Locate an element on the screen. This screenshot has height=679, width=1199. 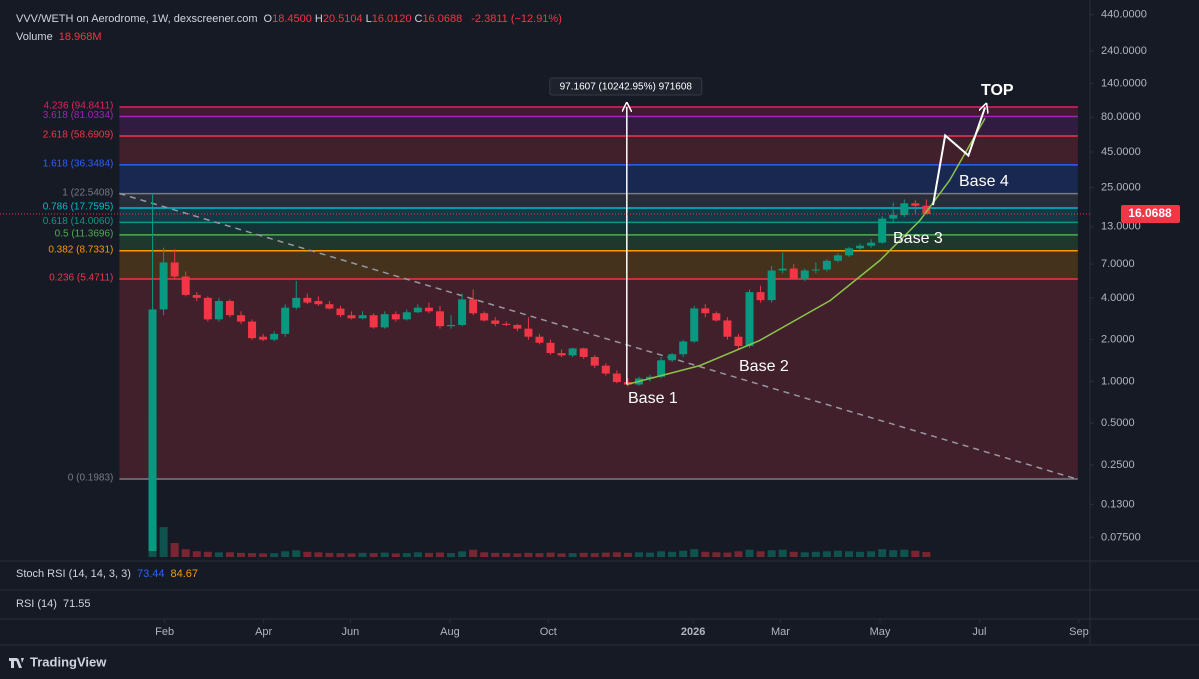
fib-label: 0 (0.1983) is located at coordinates (91, 478).